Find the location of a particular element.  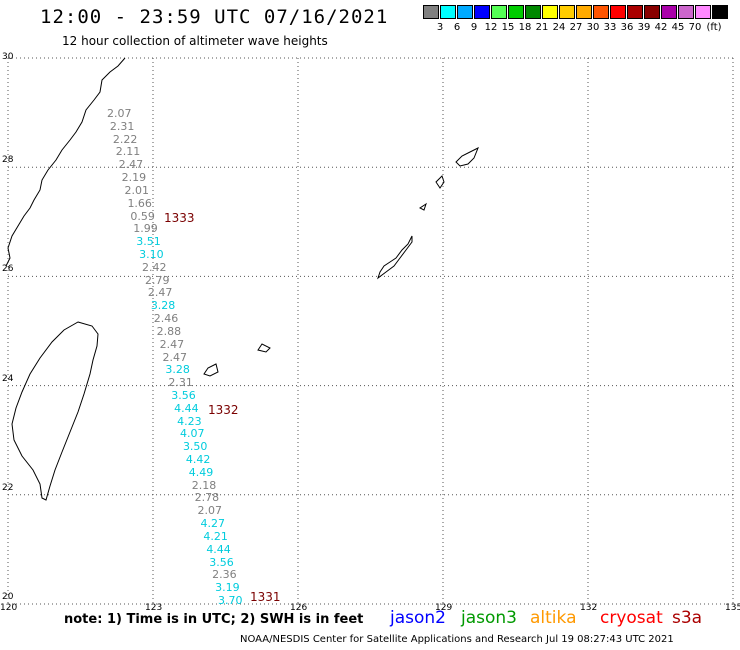

wave-height-value: 4.27 is located at coordinates (212, 524).